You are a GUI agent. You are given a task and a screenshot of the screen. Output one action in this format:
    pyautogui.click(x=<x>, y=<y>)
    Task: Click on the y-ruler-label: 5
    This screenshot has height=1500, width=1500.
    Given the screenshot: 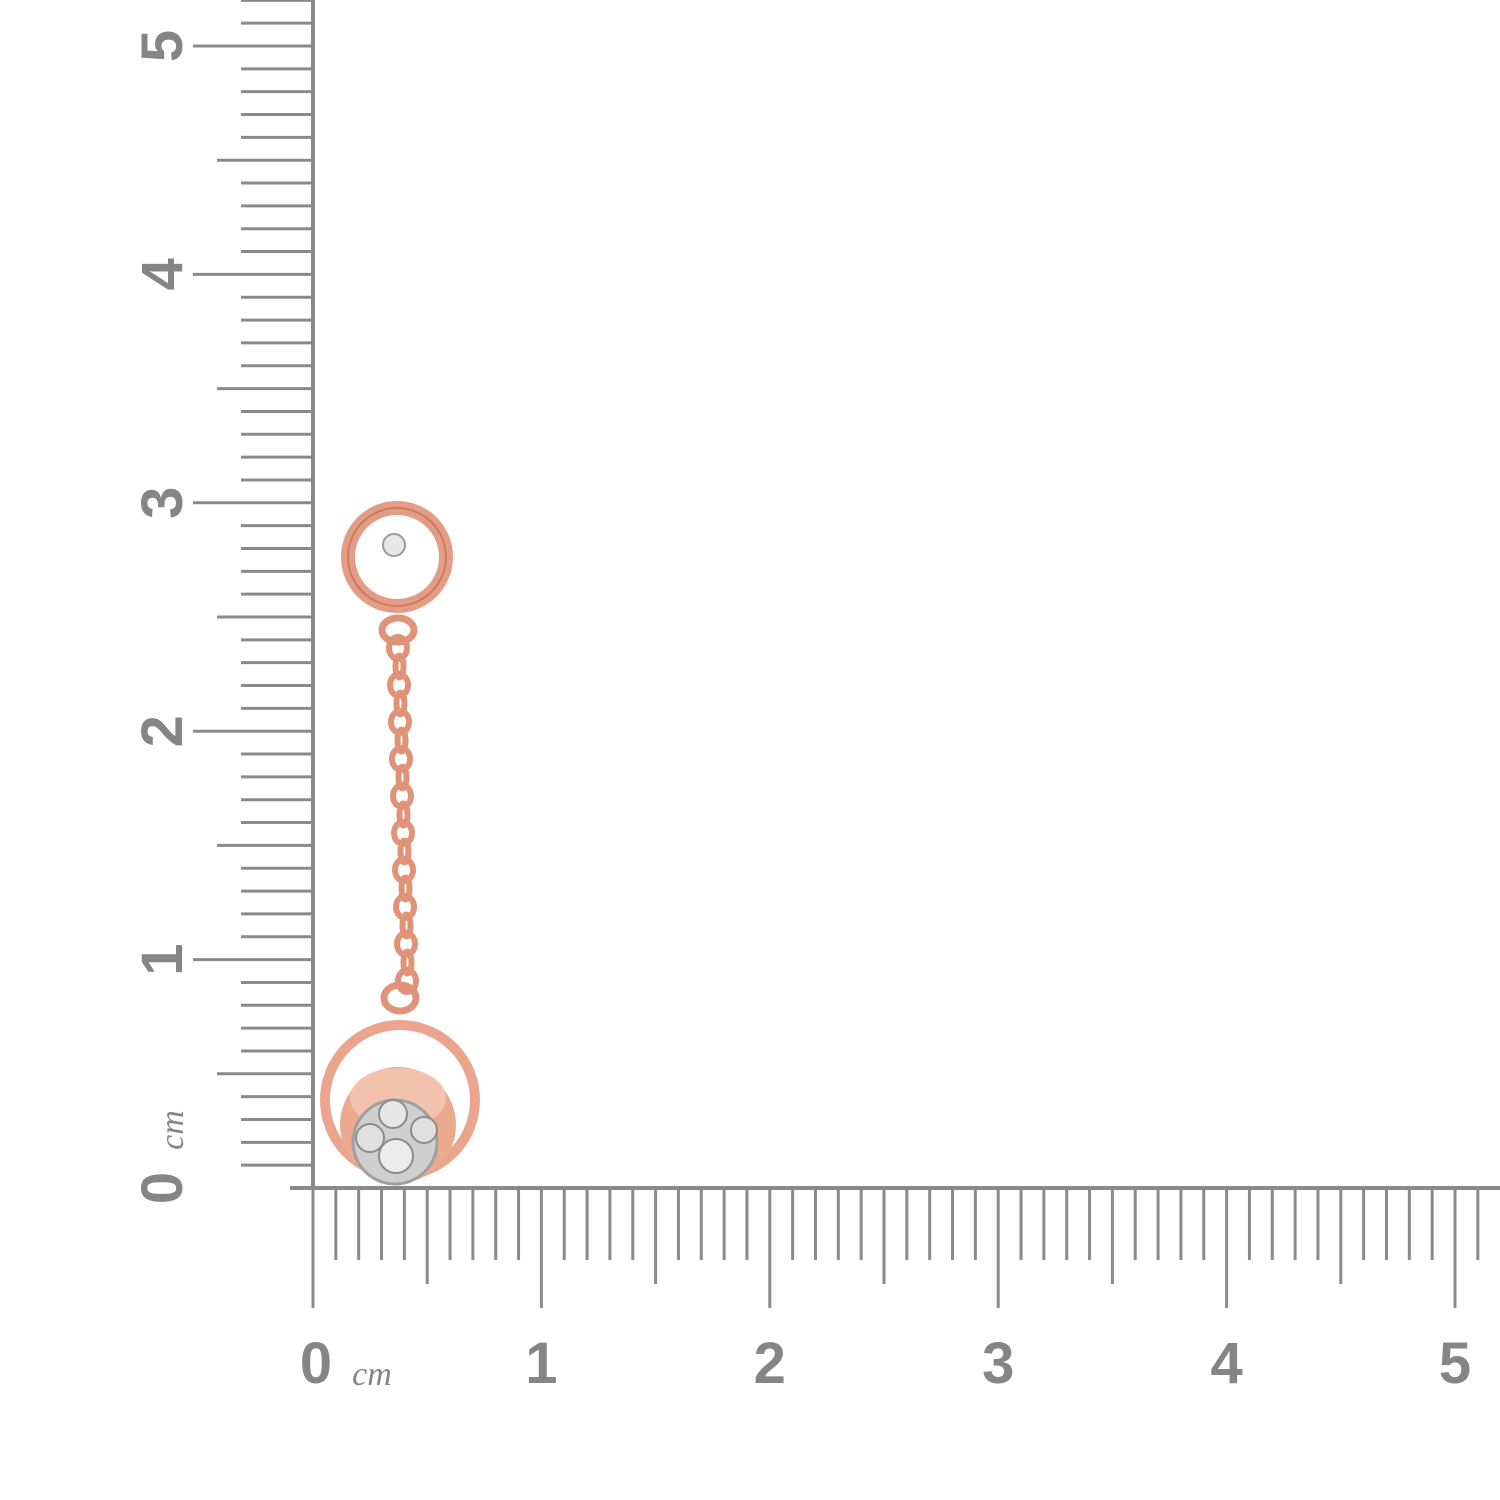 What is the action you would take?
    pyautogui.click(x=162, y=46)
    